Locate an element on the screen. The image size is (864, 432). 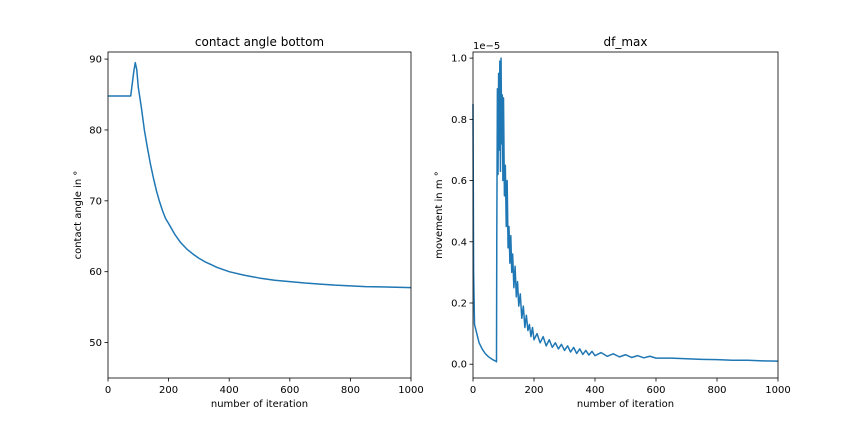
chart-title: df_max is located at coordinates (626, 42).